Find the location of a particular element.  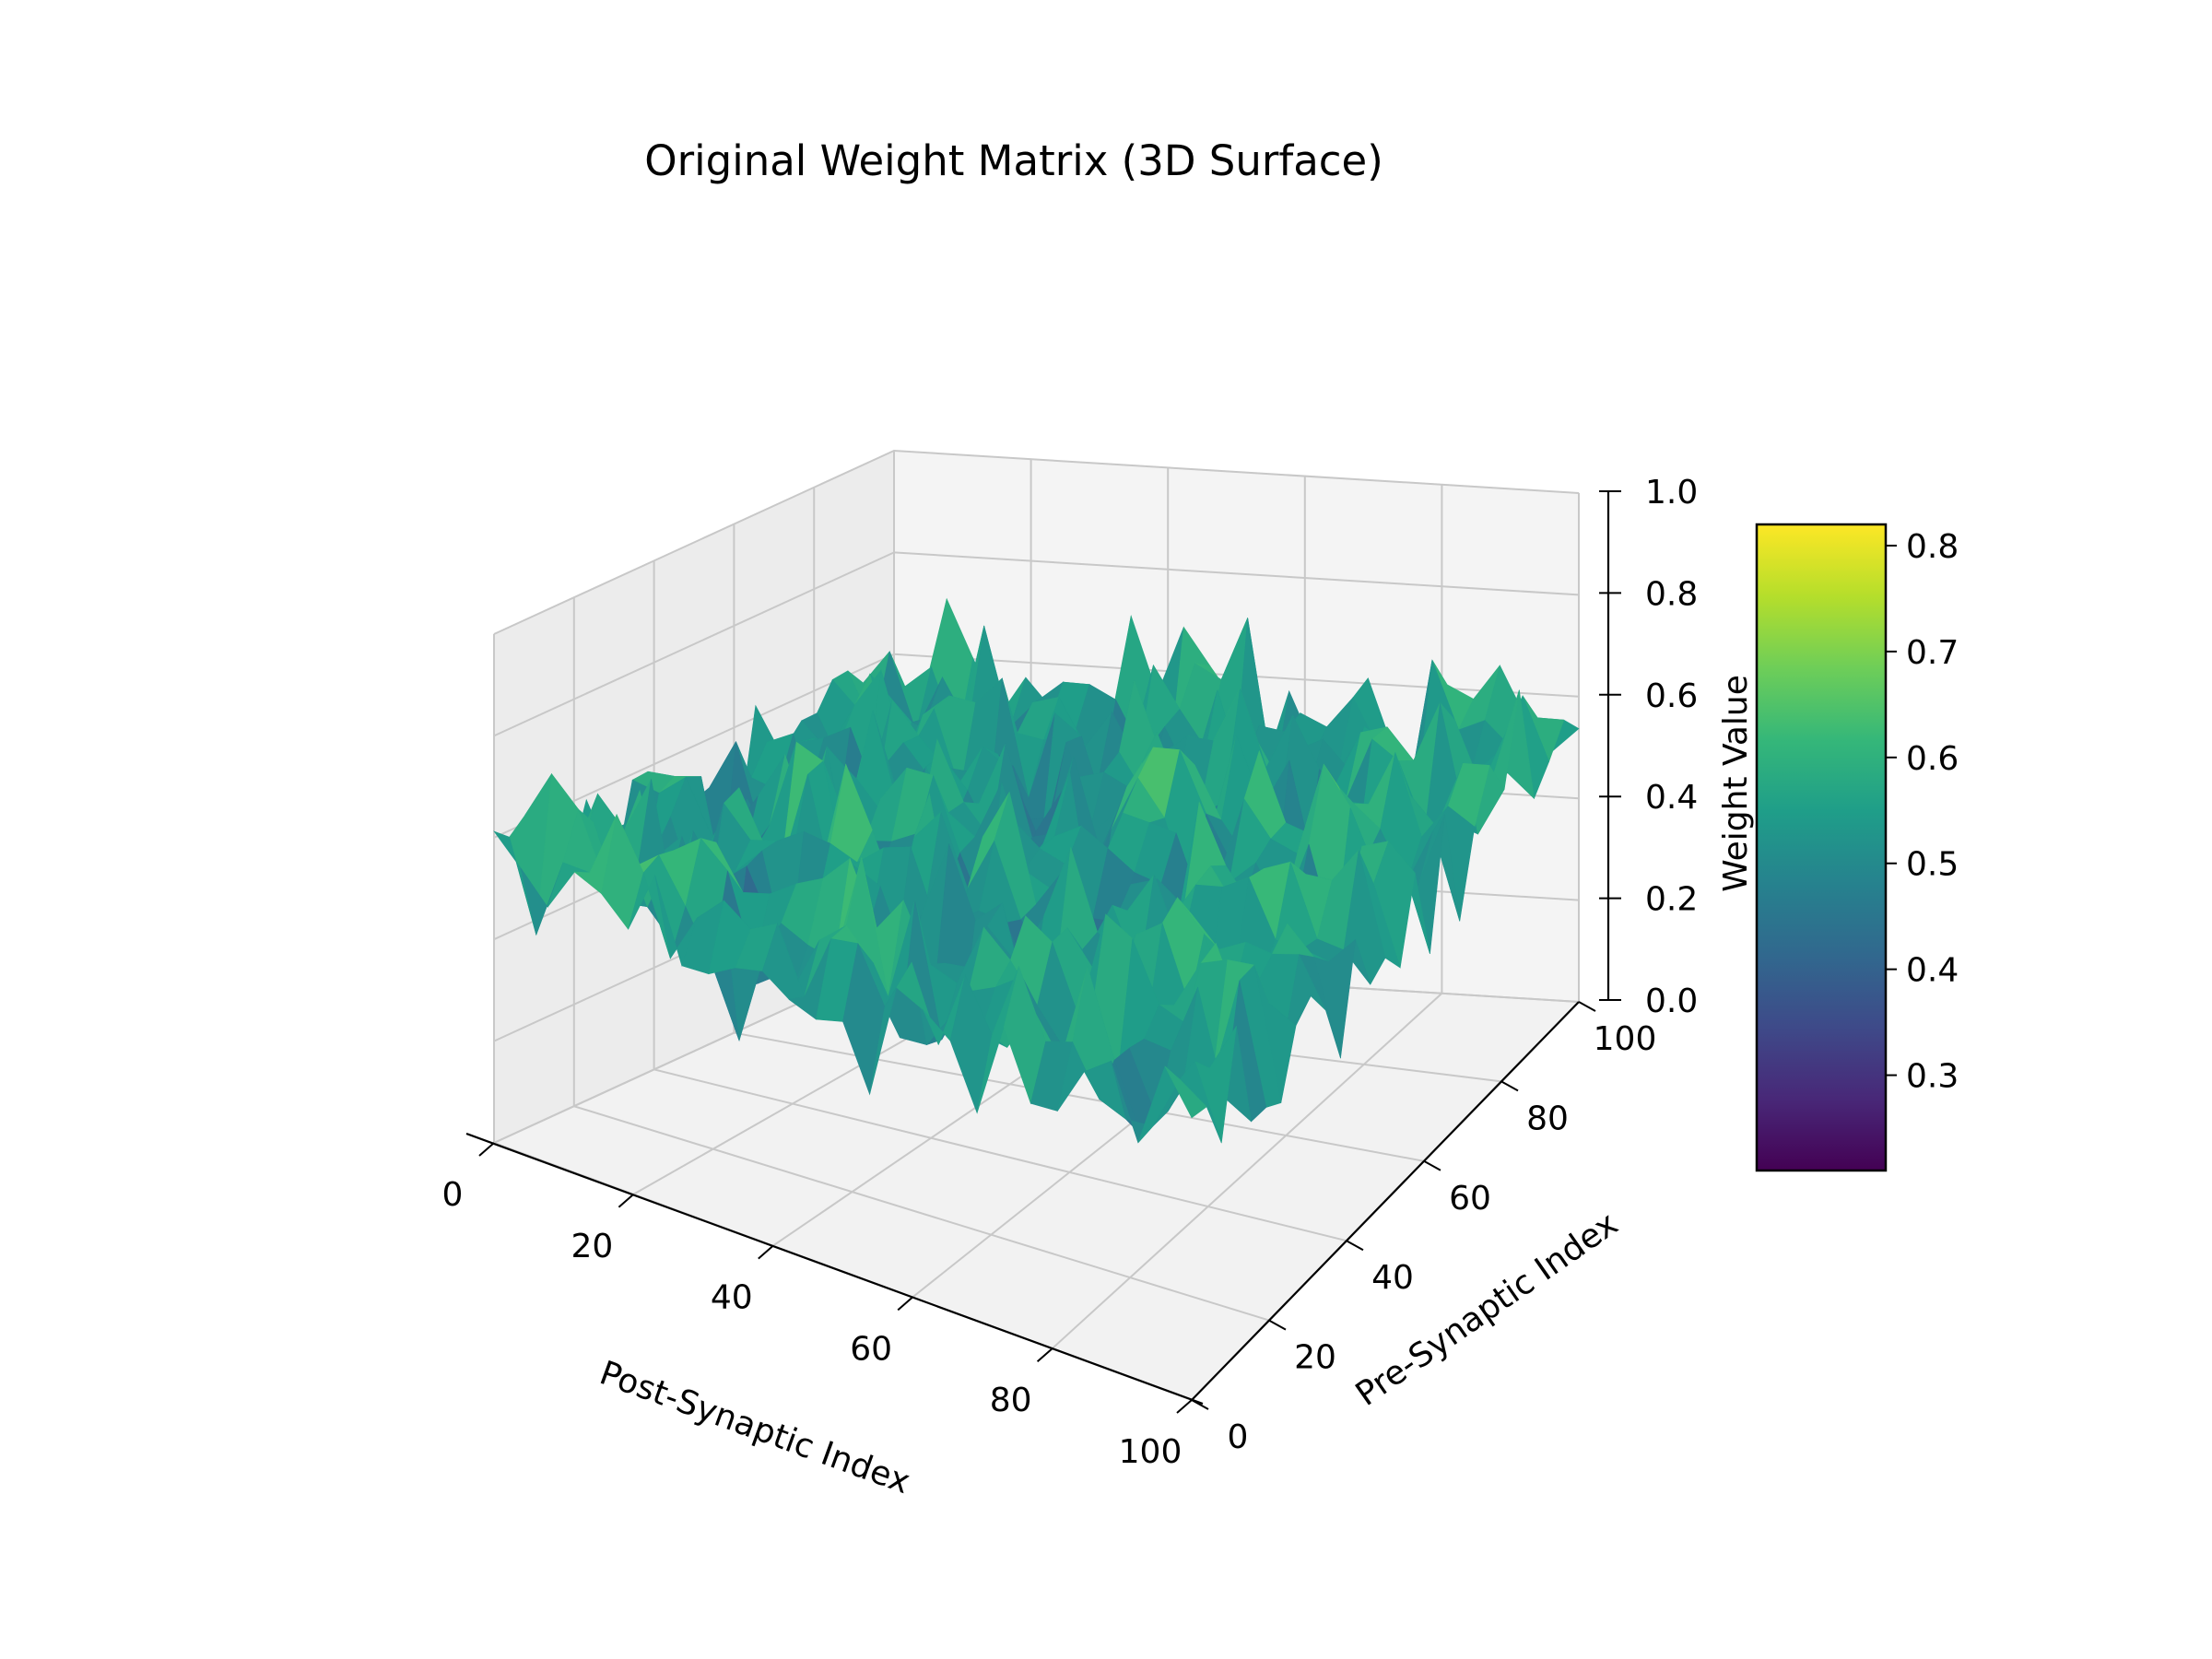

y-tick-label: 100 is located at coordinates (1625, 1039).